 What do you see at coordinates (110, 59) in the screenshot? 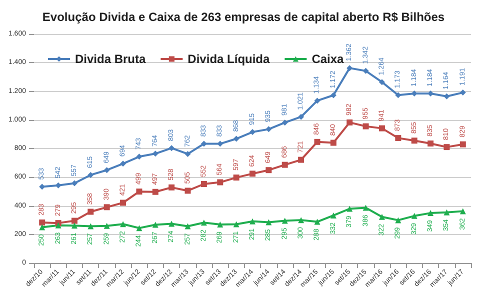
I see `legend-label: Divida Bruta` at bounding box center [110, 59].